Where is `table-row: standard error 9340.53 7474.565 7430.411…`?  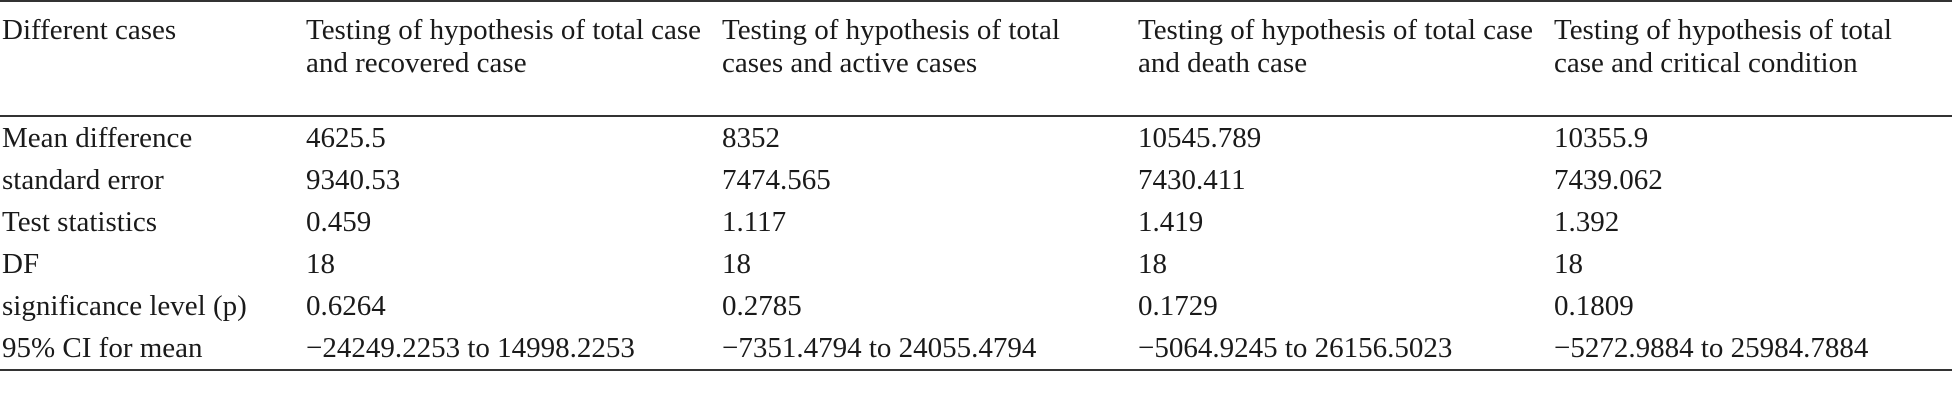
table-row: standard error 9340.53 7474.565 7430.411… is located at coordinates (976, 180).